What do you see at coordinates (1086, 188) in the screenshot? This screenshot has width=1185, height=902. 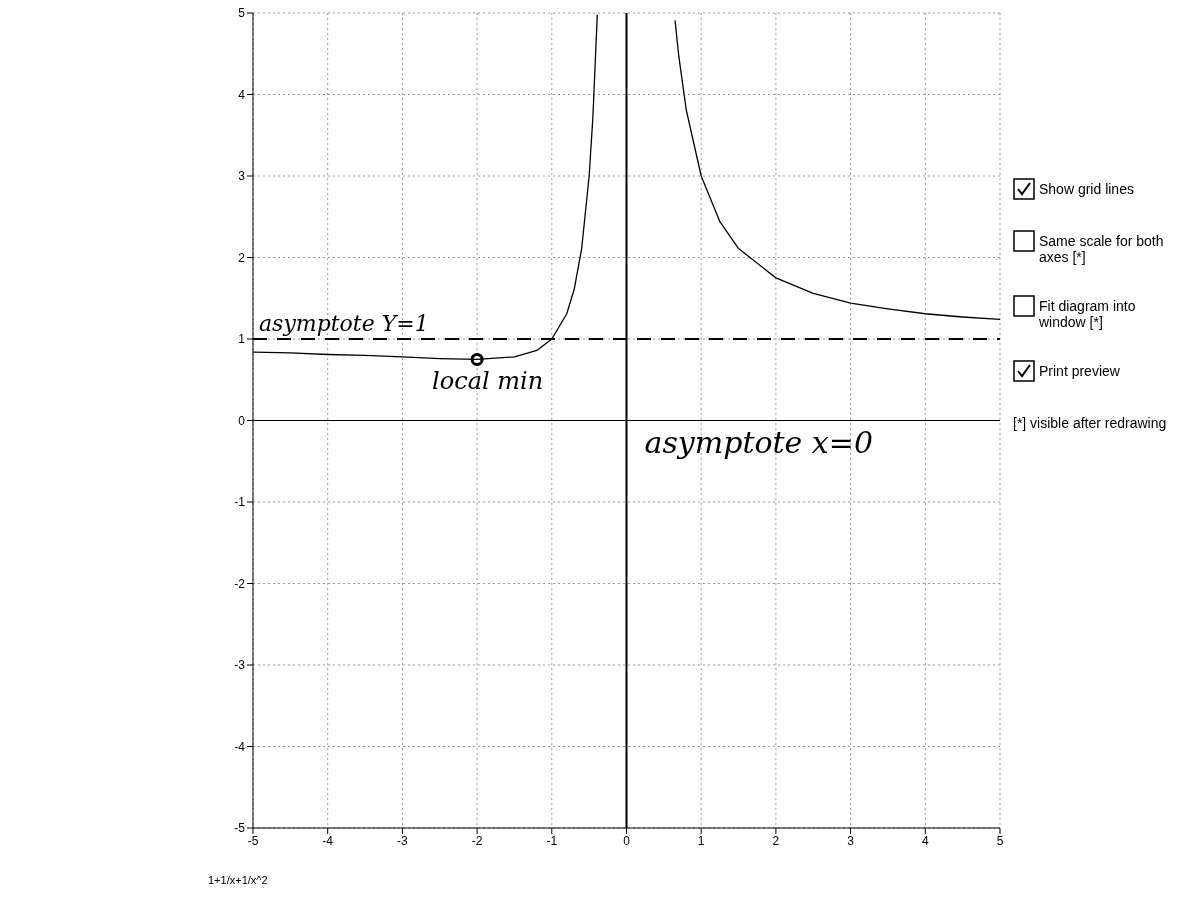 I see `text: Show grid lines` at bounding box center [1086, 188].